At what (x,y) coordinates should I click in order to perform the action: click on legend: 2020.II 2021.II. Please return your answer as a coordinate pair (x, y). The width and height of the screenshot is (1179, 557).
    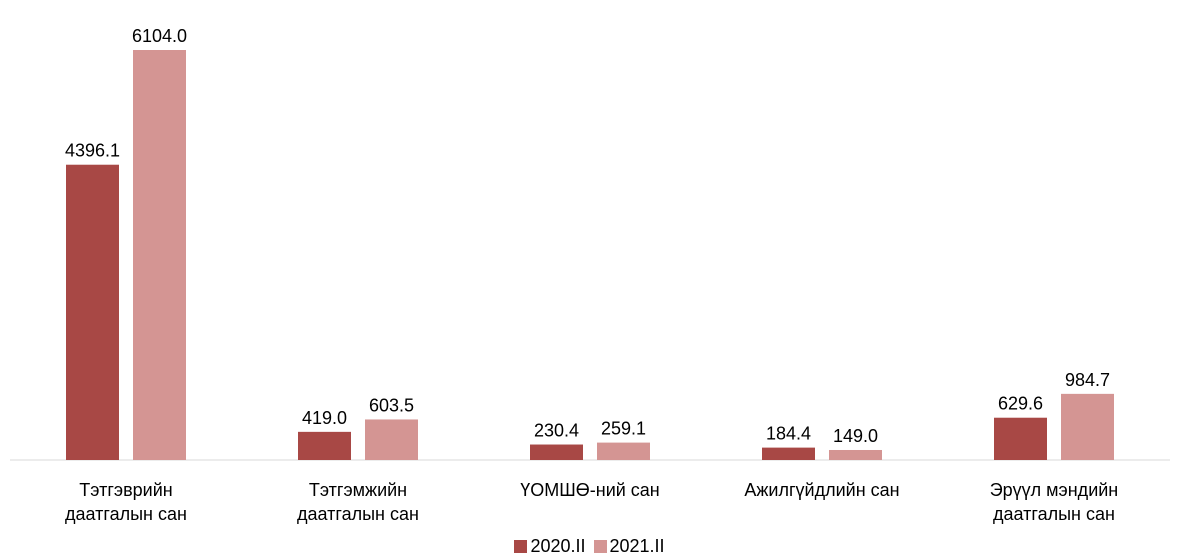
    Looking at the image, I should click on (589, 546).